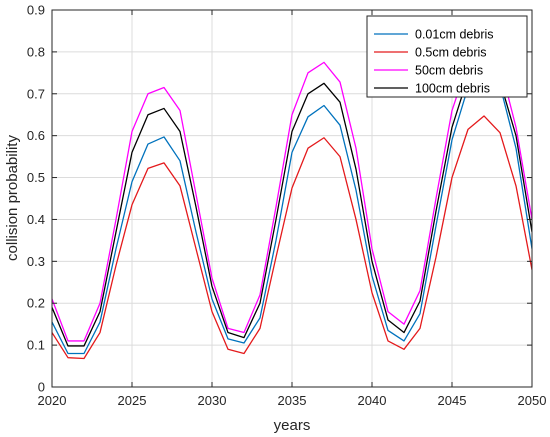 This screenshot has width=550, height=437. Describe the element at coordinates (52, 400) in the screenshot. I see `x-tick-label: 2020` at that location.